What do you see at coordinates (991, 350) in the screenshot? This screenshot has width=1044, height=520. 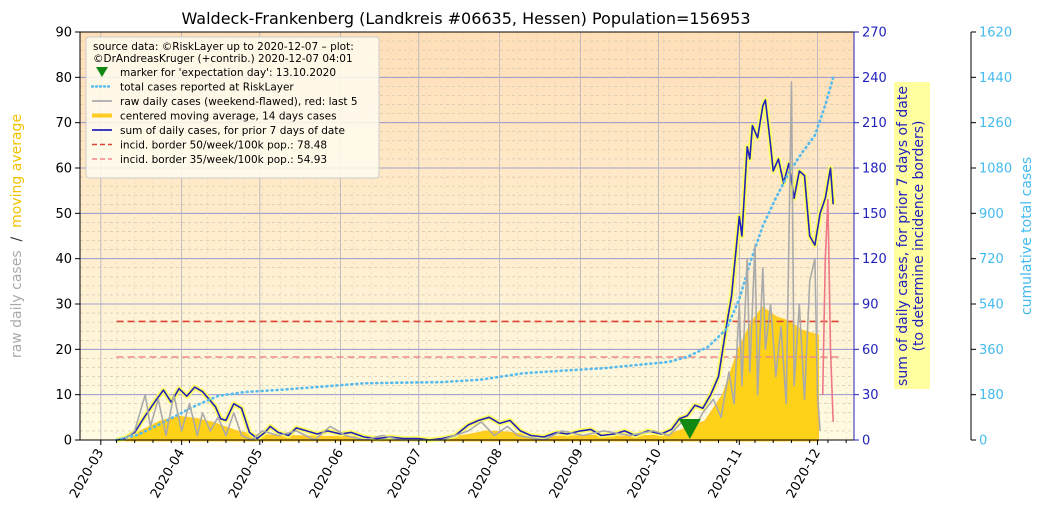 I see `right-axis-2-tick-label: 360` at bounding box center [991, 350].